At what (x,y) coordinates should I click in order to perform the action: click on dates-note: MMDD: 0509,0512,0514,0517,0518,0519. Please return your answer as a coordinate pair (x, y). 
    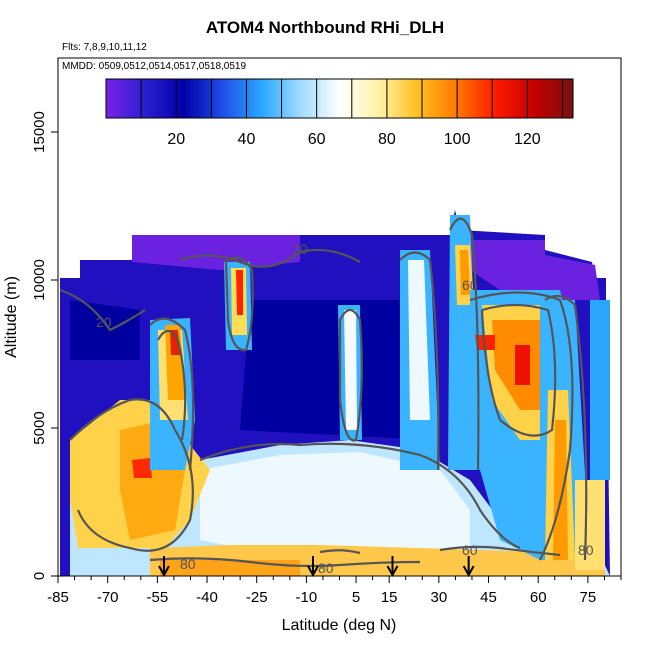
    Looking at the image, I should click on (154, 66).